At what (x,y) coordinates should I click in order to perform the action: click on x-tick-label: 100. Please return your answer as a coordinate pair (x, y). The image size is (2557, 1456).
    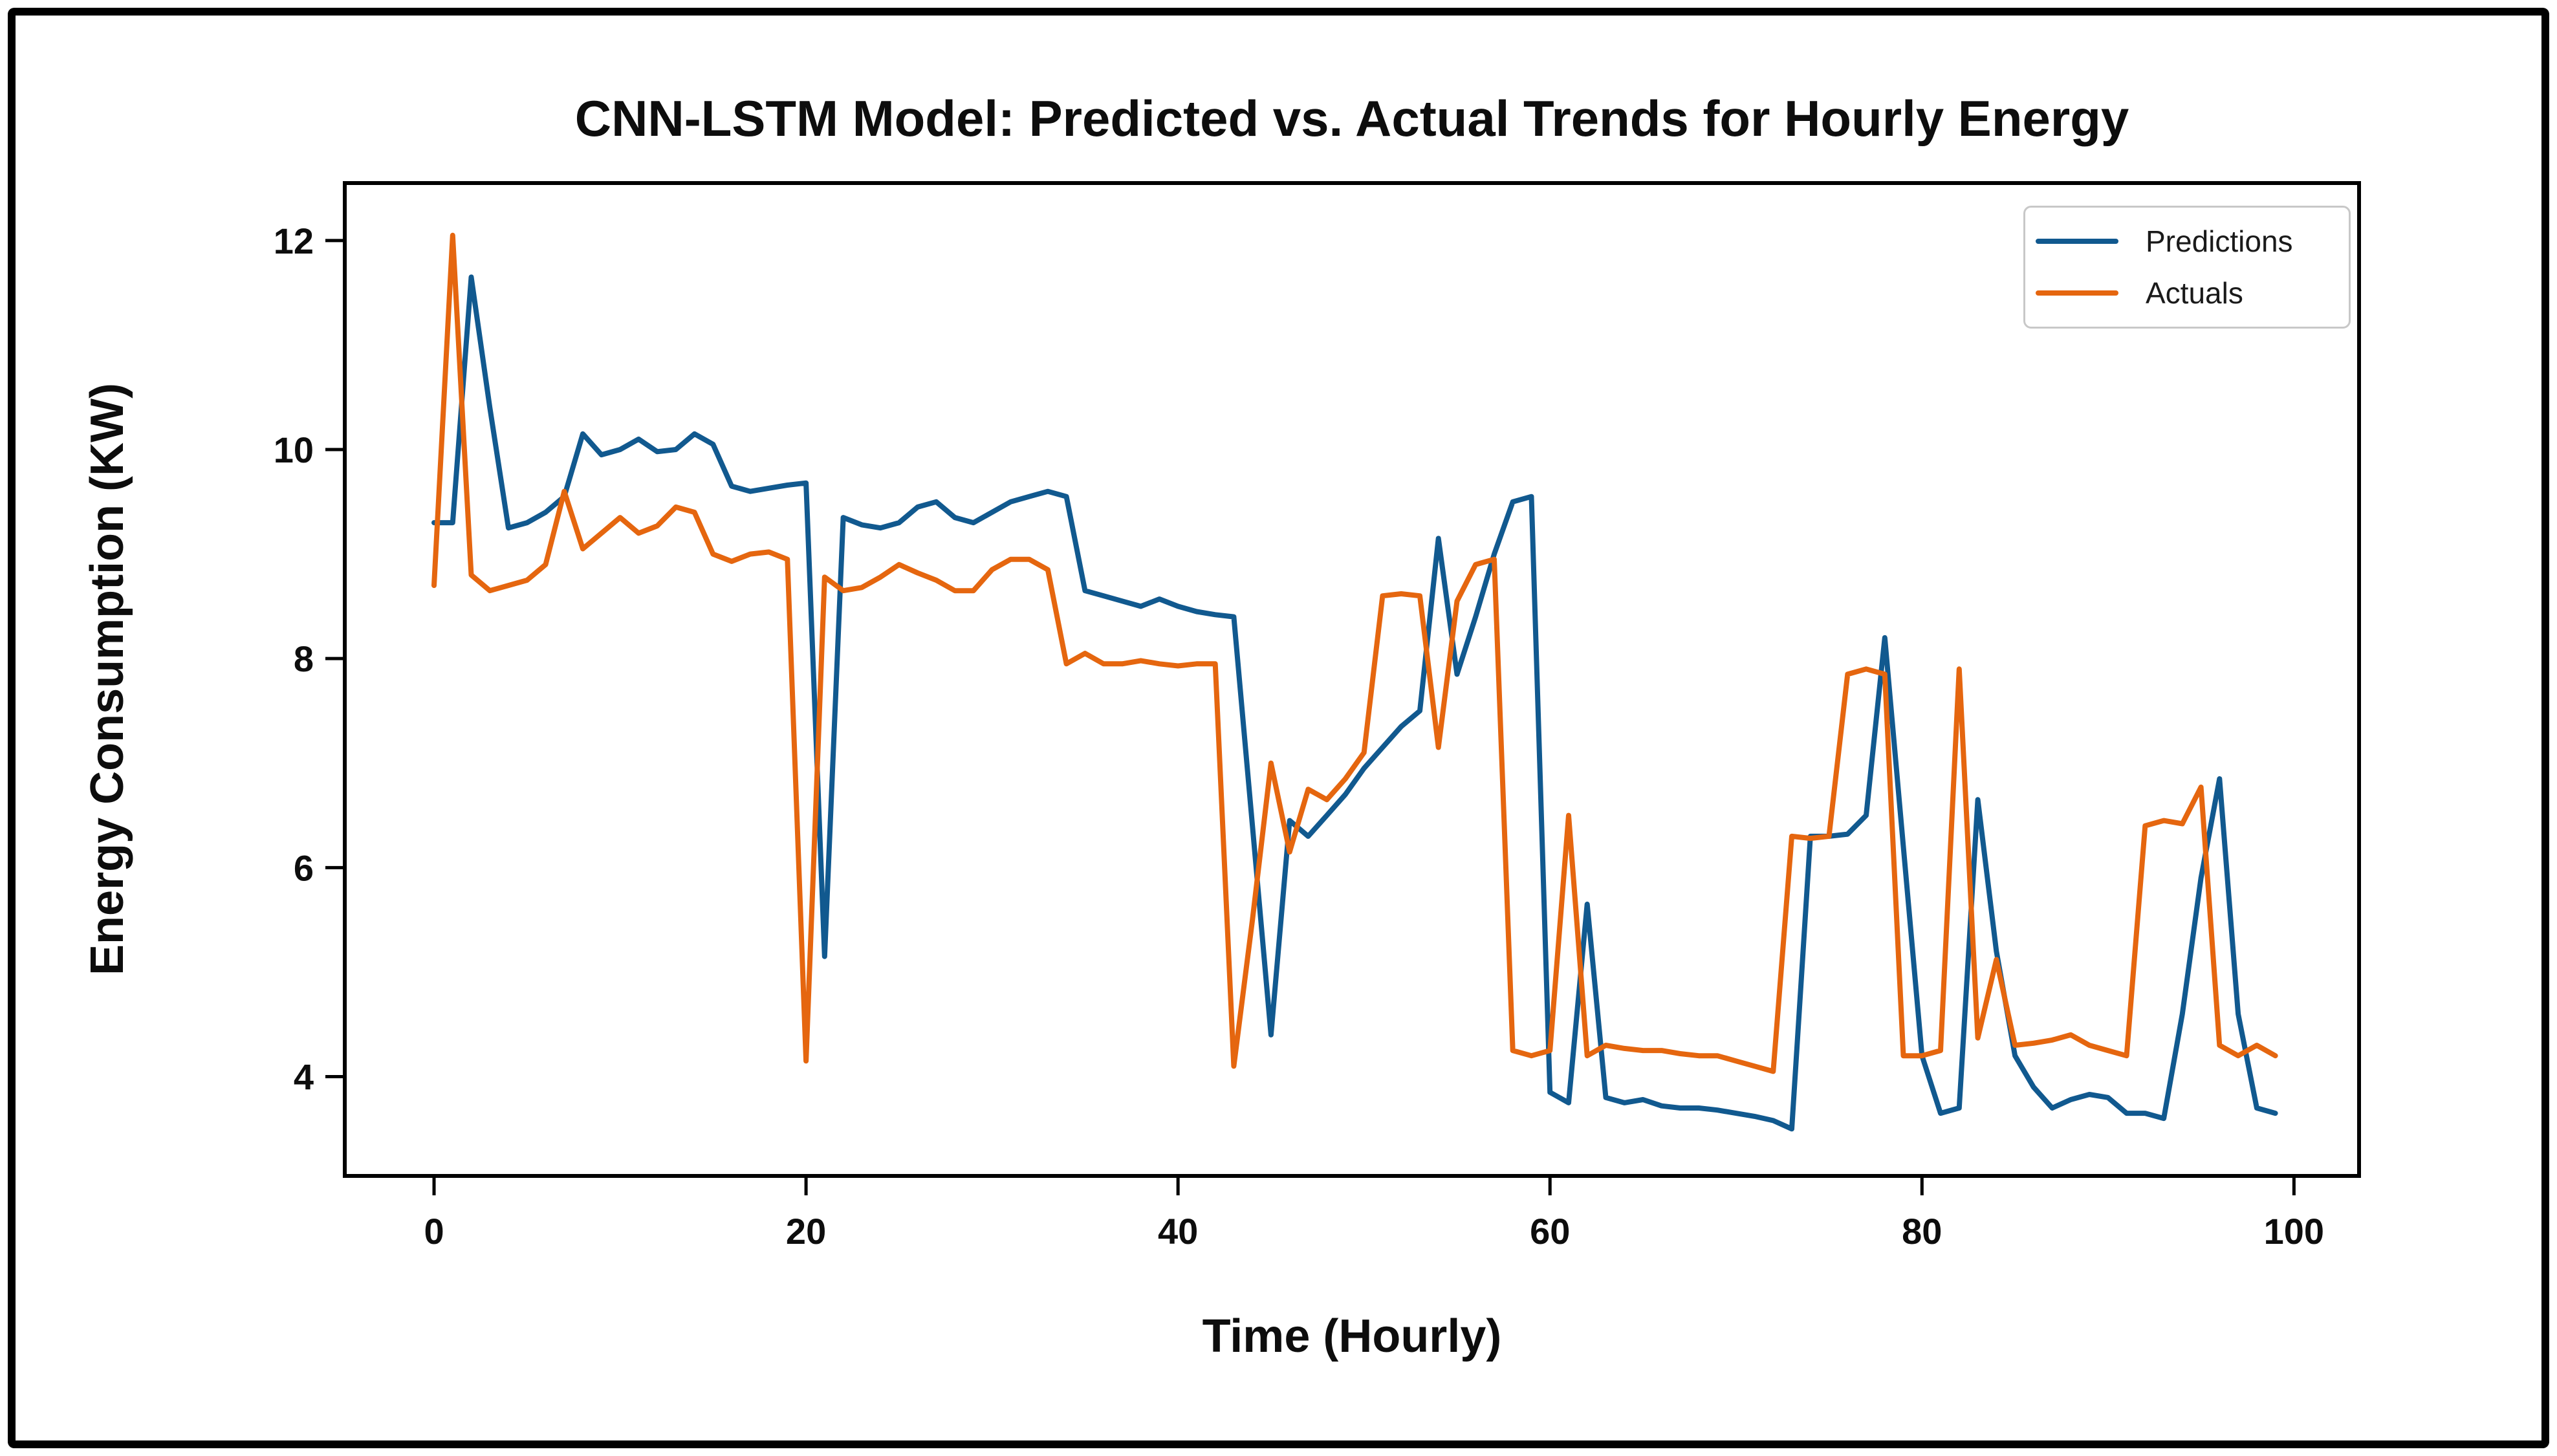
    Looking at the image, I should click on (2294, 1231).